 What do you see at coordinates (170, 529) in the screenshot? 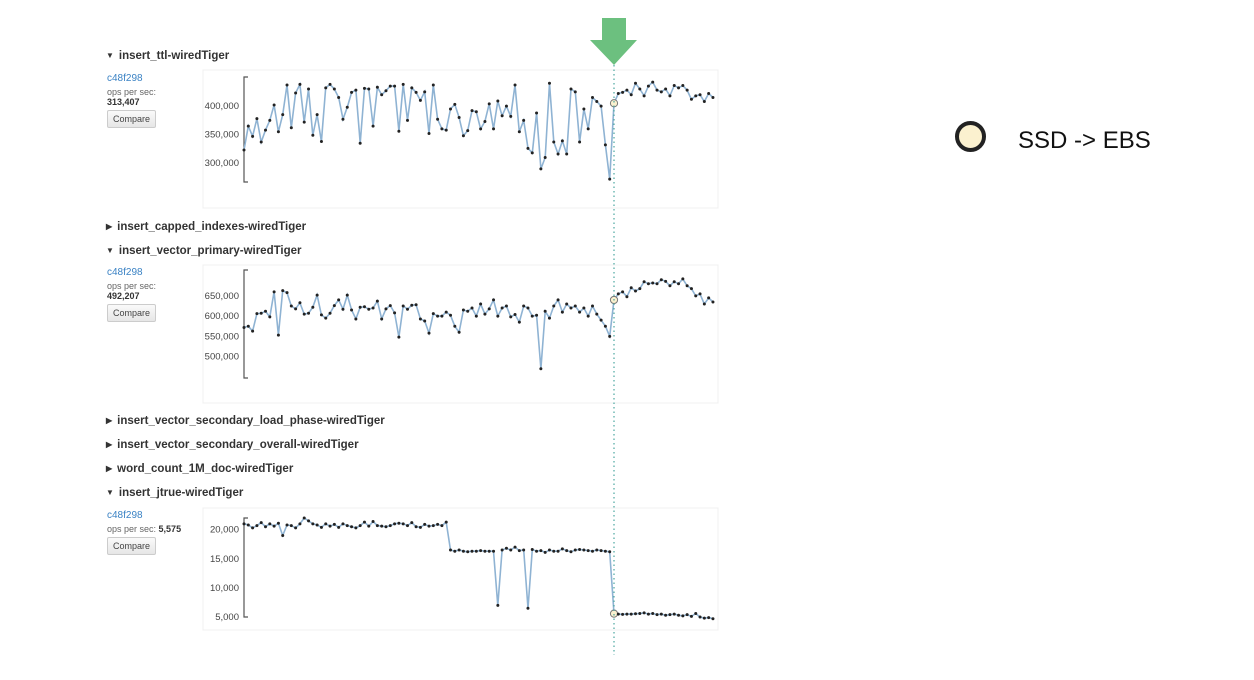
I see `ops-value: 5,575` at bounding box center [170, 529].